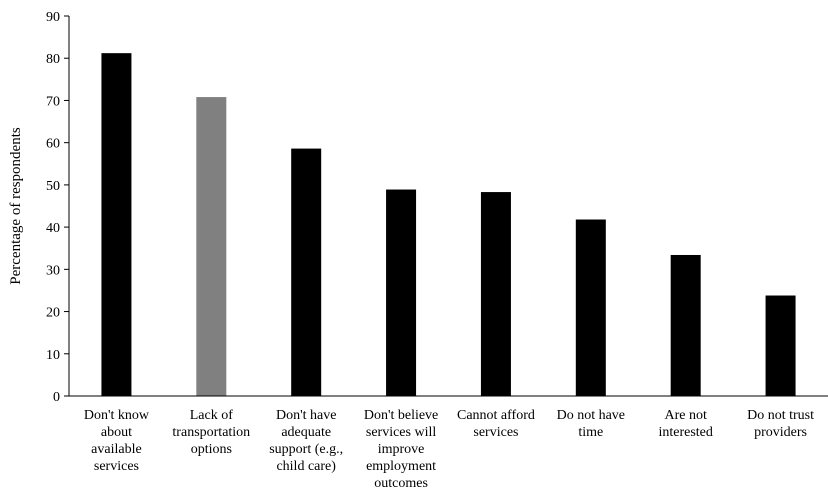  What do you see at coordinates (401, 483) in the screenshot?
I see `x-category-label-line: outcomes` at bounding box center [401, 483].